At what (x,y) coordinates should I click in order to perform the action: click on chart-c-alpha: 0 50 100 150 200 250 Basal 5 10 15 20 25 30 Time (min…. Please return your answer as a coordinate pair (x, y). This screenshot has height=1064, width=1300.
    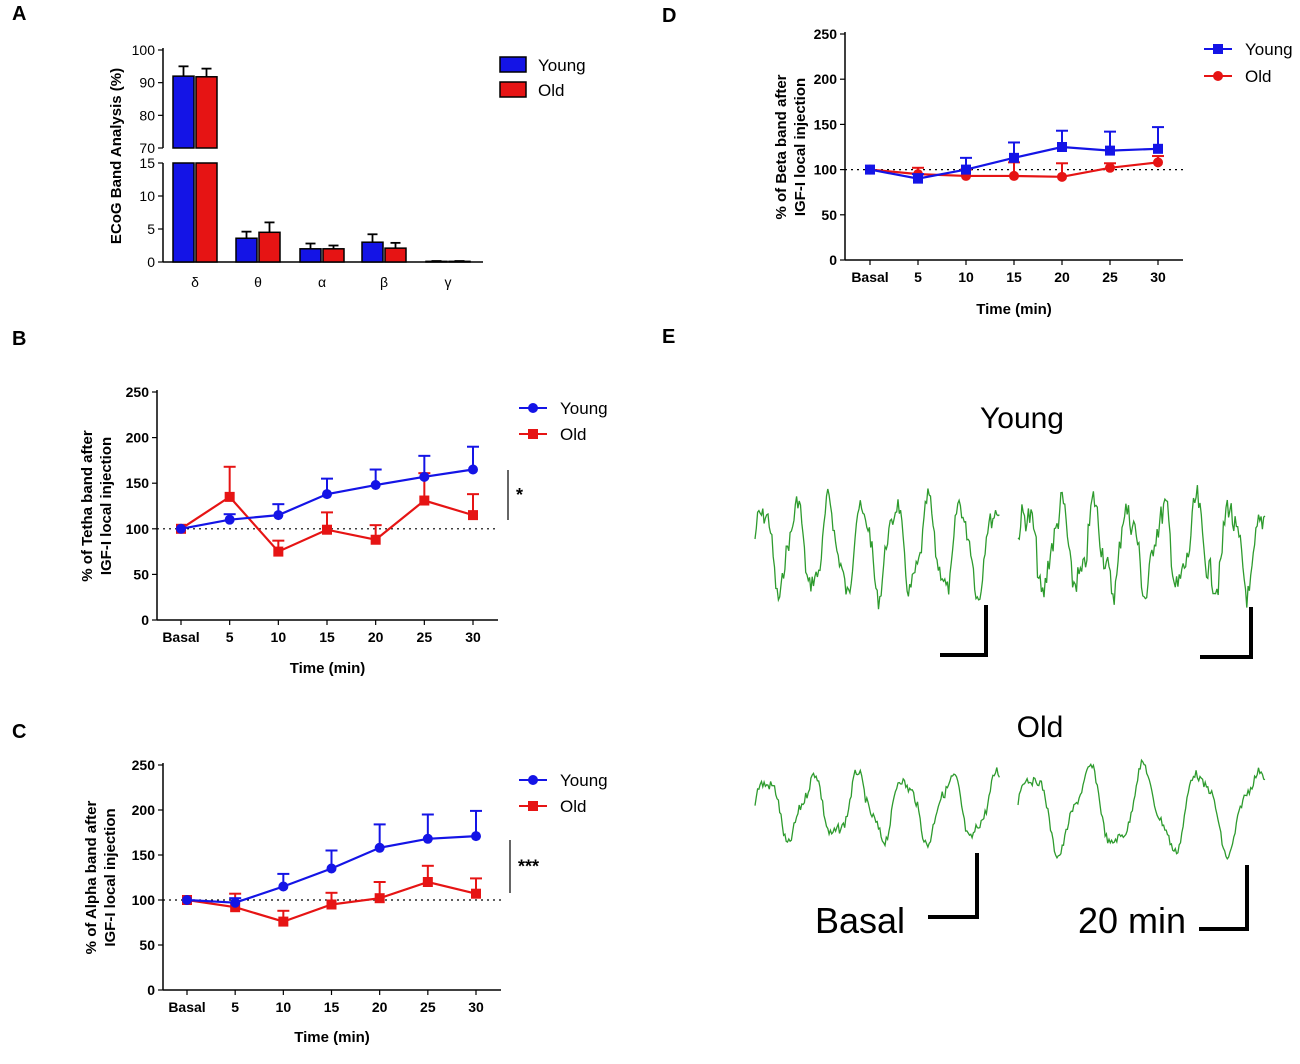
    Looking at the image, I should click on (345, 901).